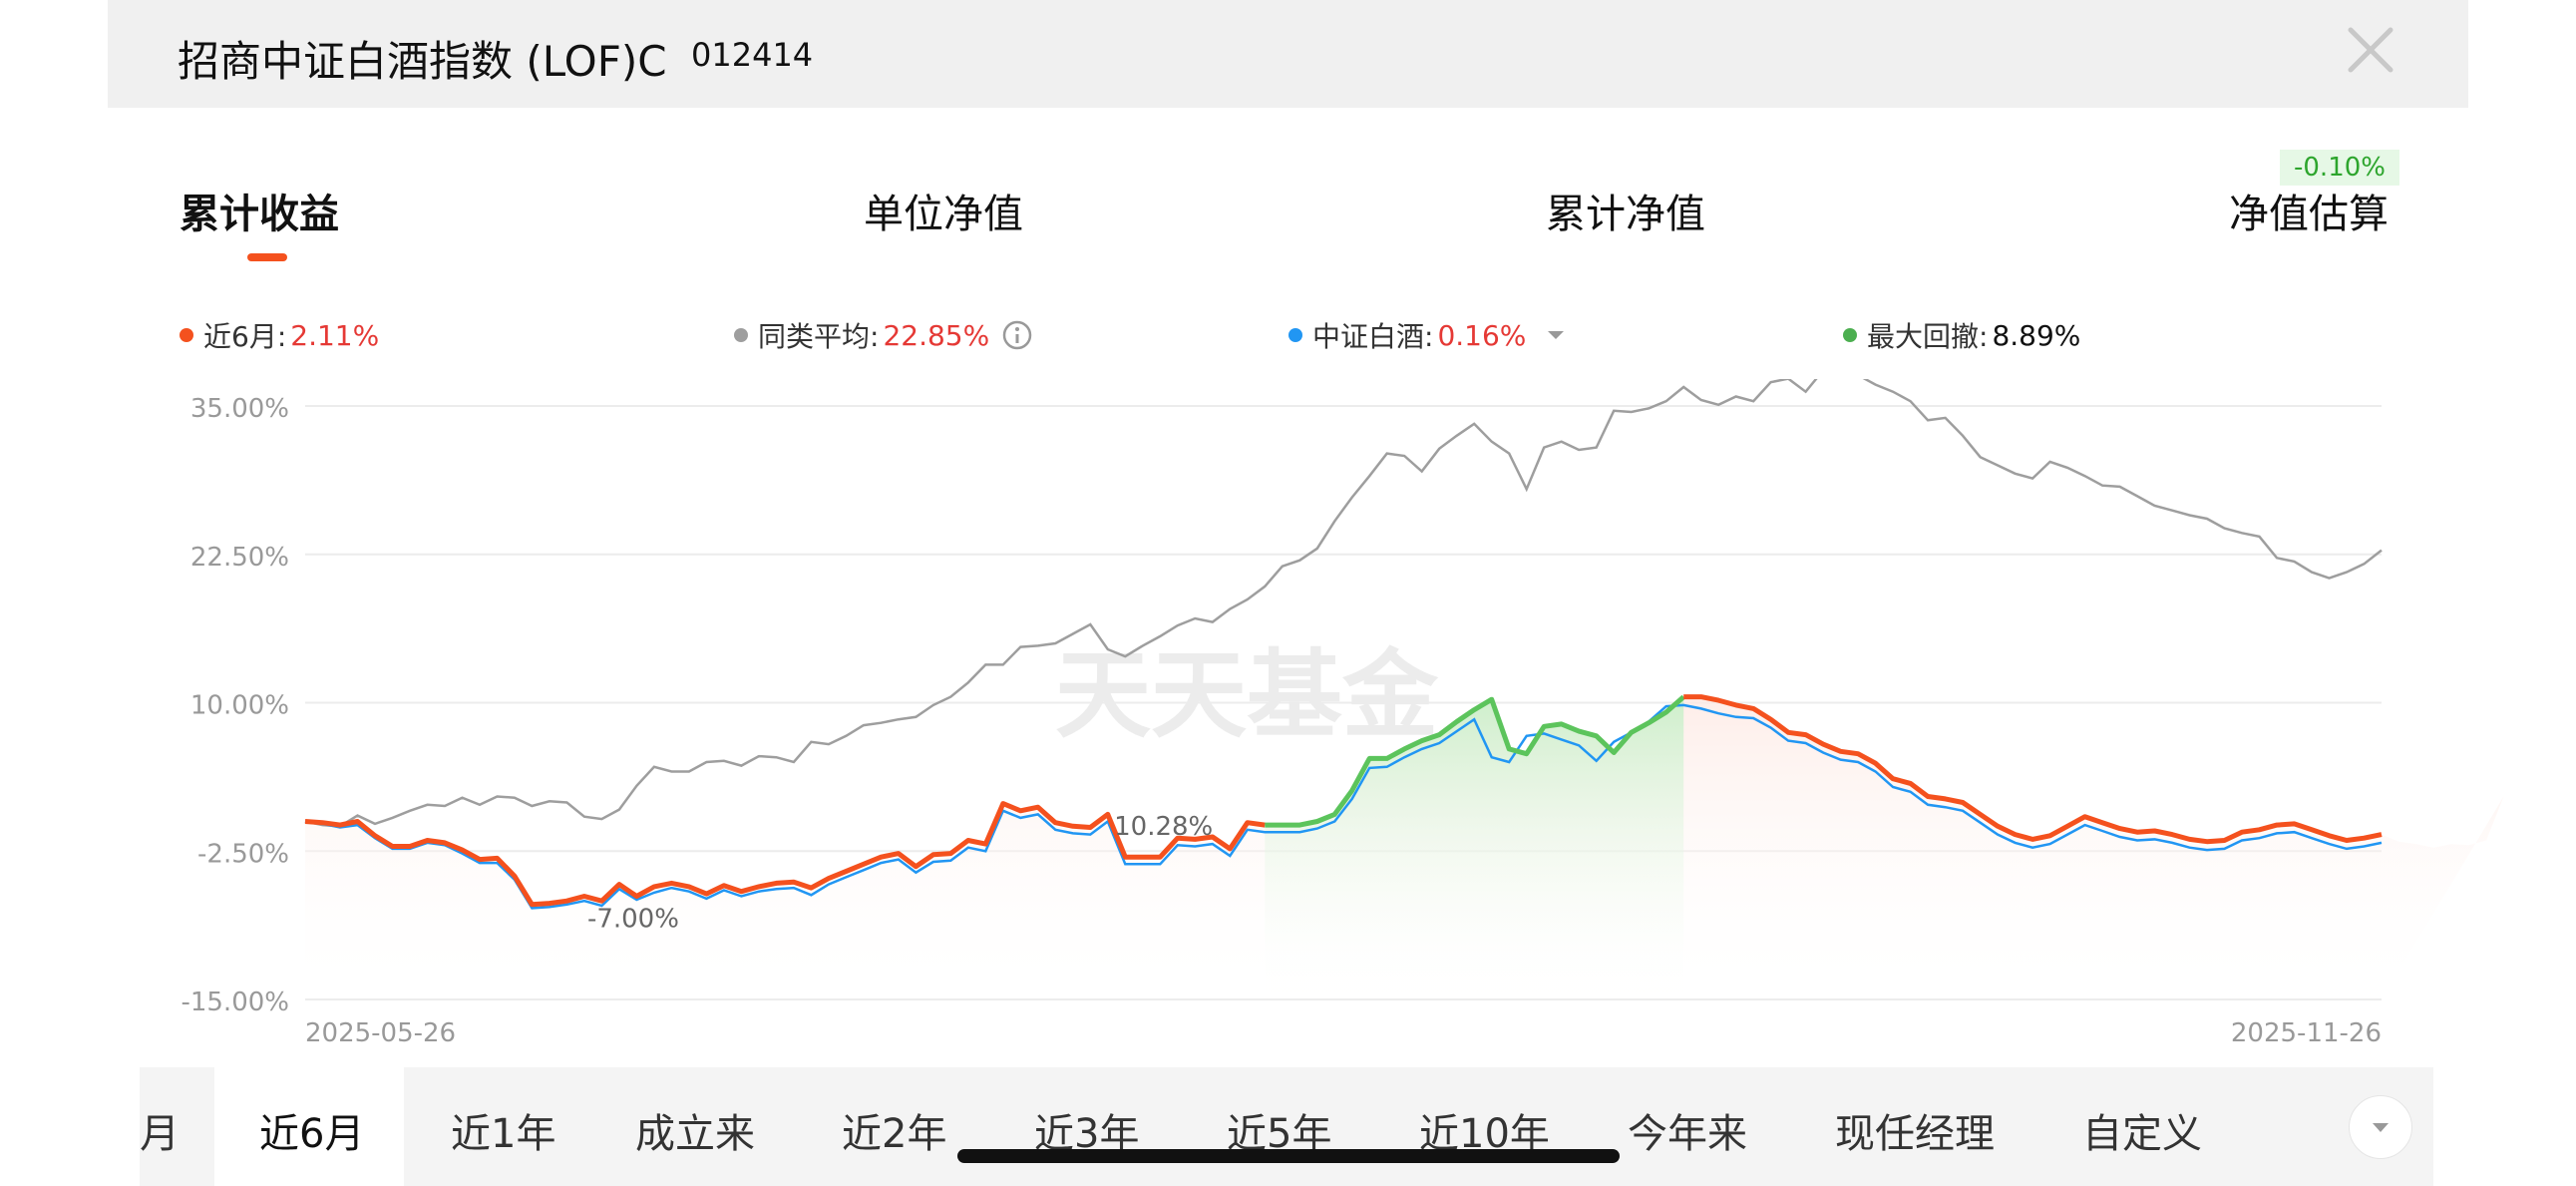 The height and width of the screenshot is (1186, 2576). I want to click on legend-fund-label: 近6月:, so click(245, 336).